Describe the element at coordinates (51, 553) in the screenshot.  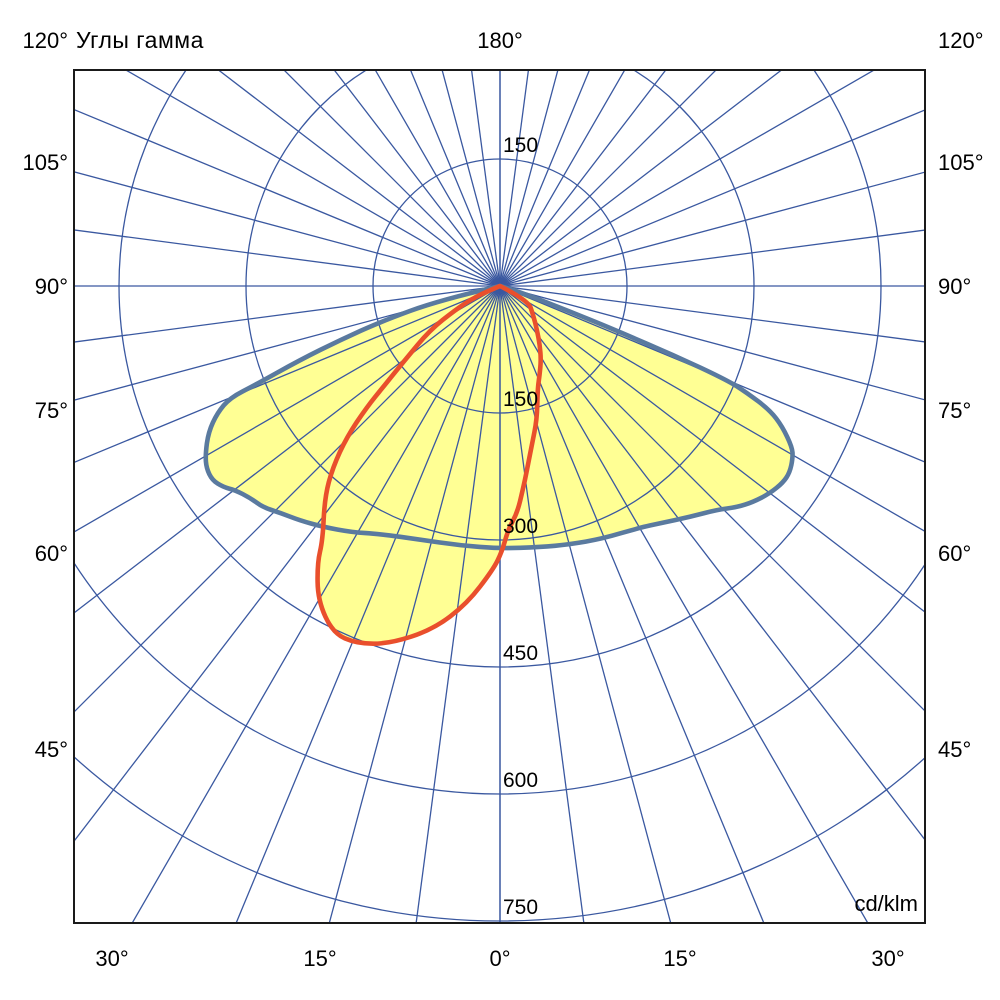
I see `gamma-label-left: 60°` at that location.